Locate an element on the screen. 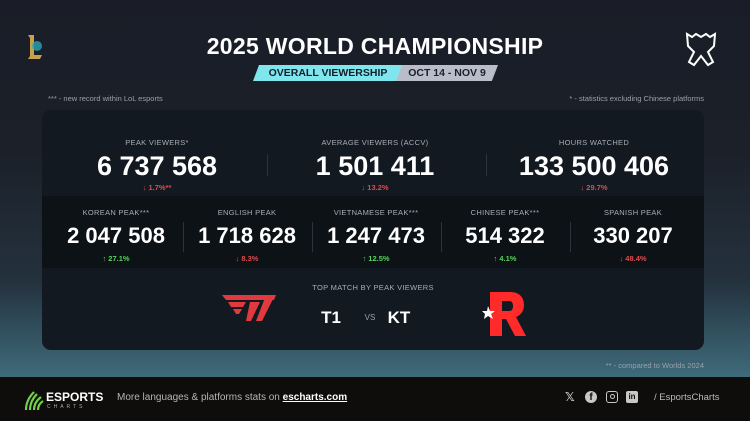 This screenshot has width=750, height=421. esports-charts-logo is located at coordinates (34, 403).